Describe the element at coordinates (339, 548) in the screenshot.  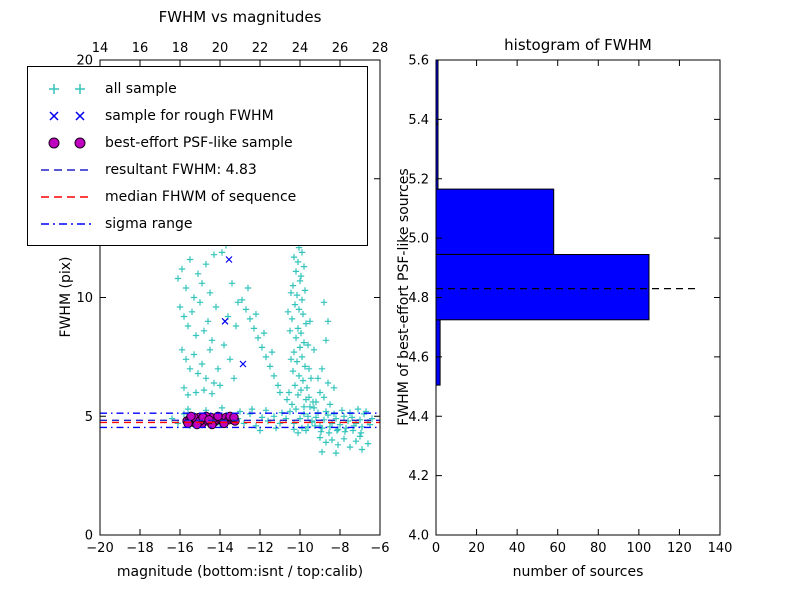
I see `svg-text: −8` at that location.